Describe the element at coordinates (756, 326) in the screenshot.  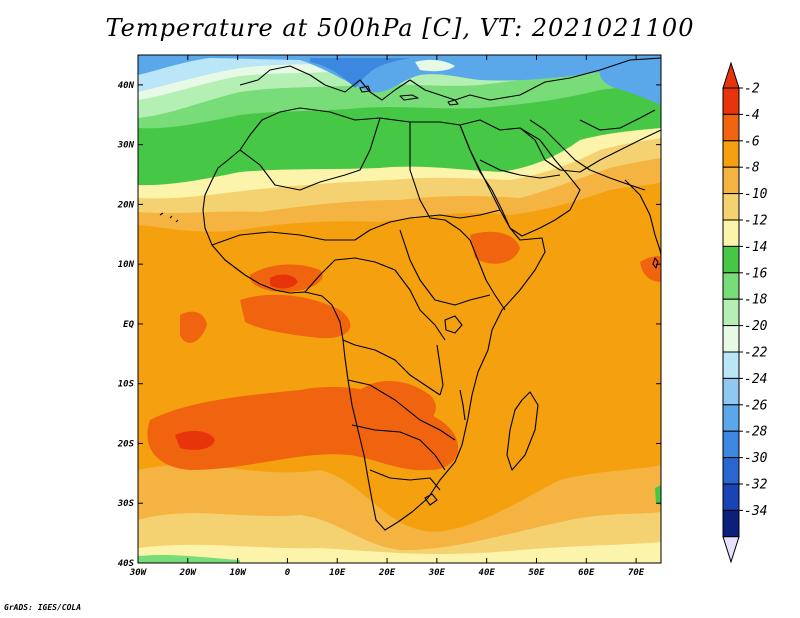
I see `colorbar-label: -20` at that location.